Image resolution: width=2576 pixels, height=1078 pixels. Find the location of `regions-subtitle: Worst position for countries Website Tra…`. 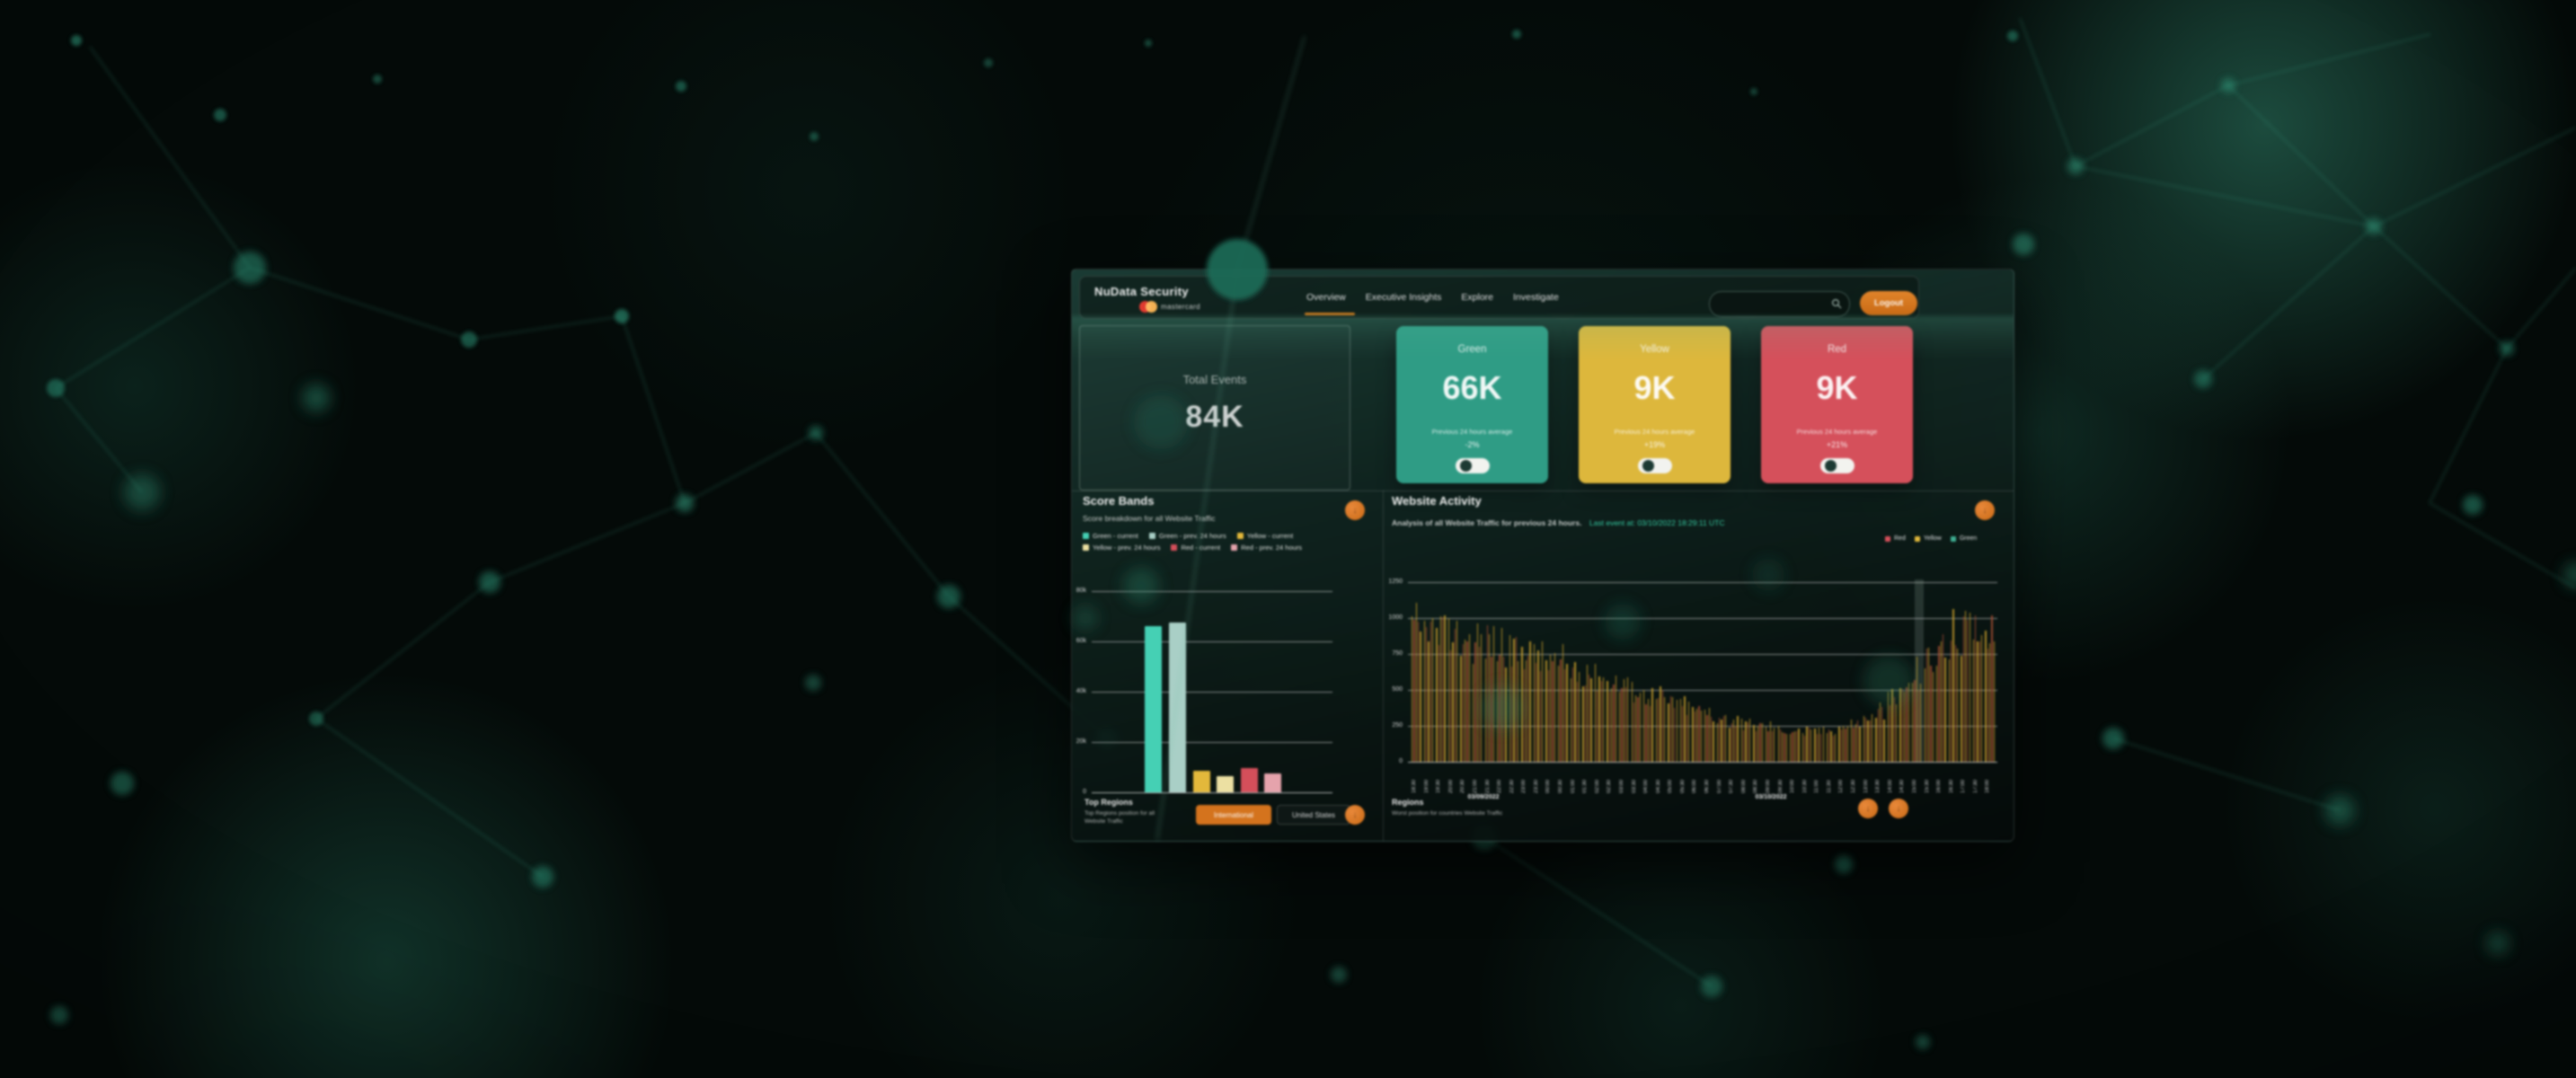

regions-subtitle: Worst position for countries Website Tra… is located at coordinates (1447, 813).